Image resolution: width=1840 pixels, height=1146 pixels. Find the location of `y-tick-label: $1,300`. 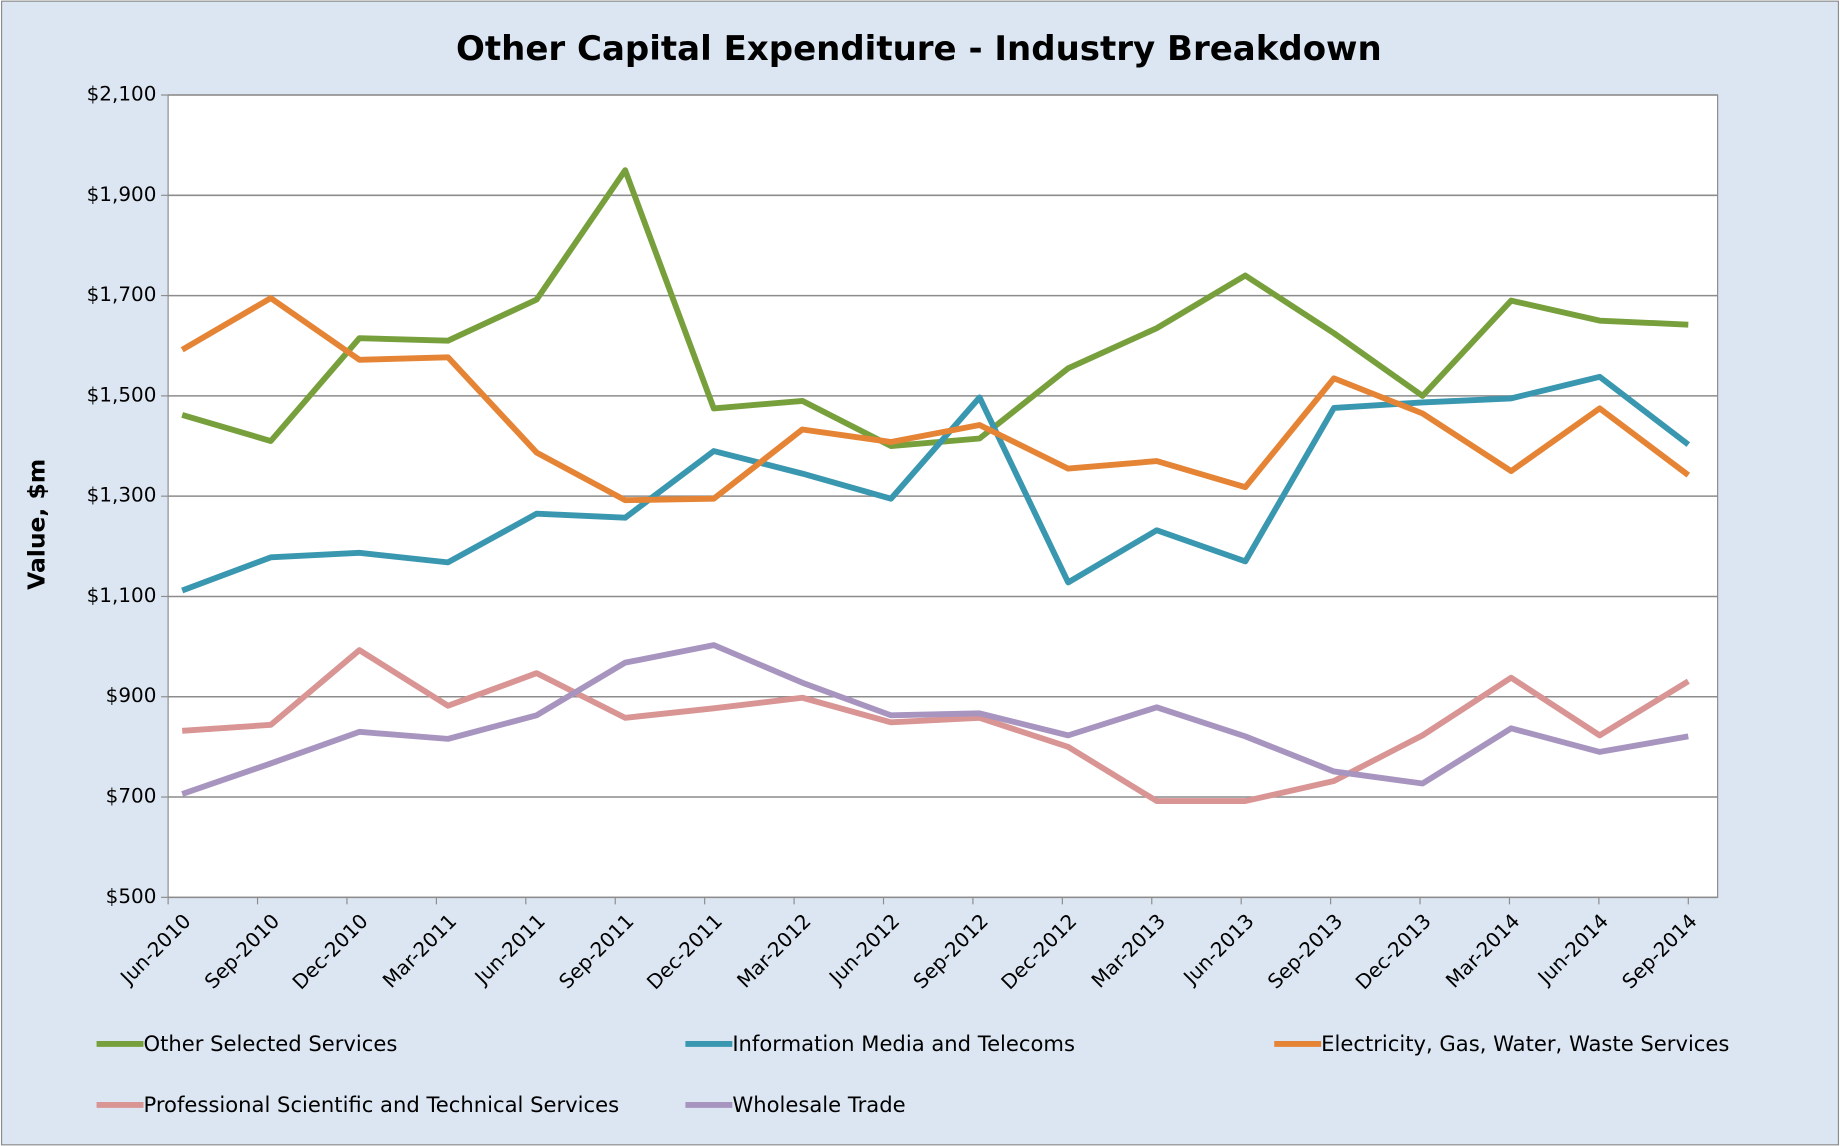

y-tick-label: $1,300 is located at coordinates (122, 495).